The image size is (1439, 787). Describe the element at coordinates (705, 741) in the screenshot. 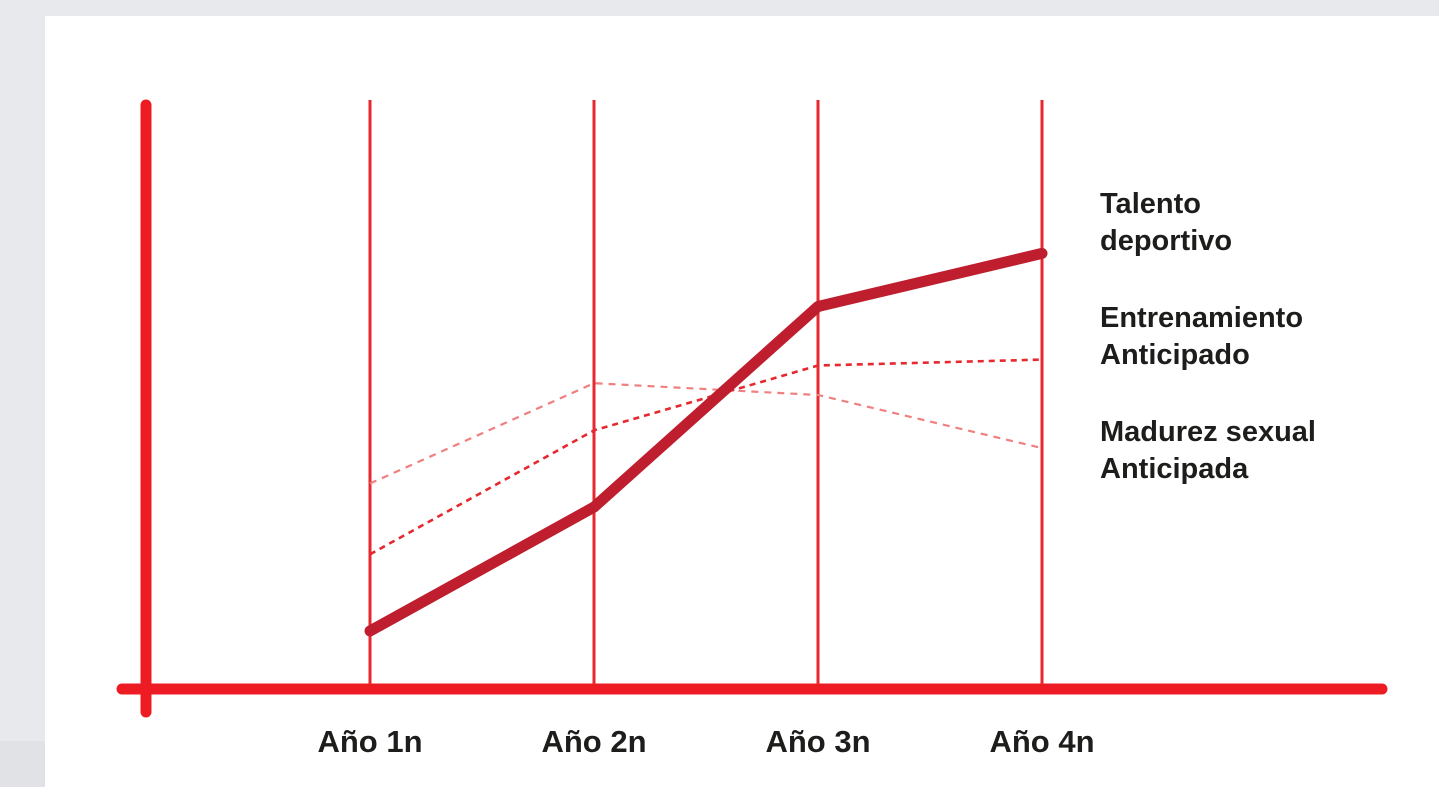

I see `x-tick-labels: Año 1n Año 2n Año 3n Año 4n` at that location.